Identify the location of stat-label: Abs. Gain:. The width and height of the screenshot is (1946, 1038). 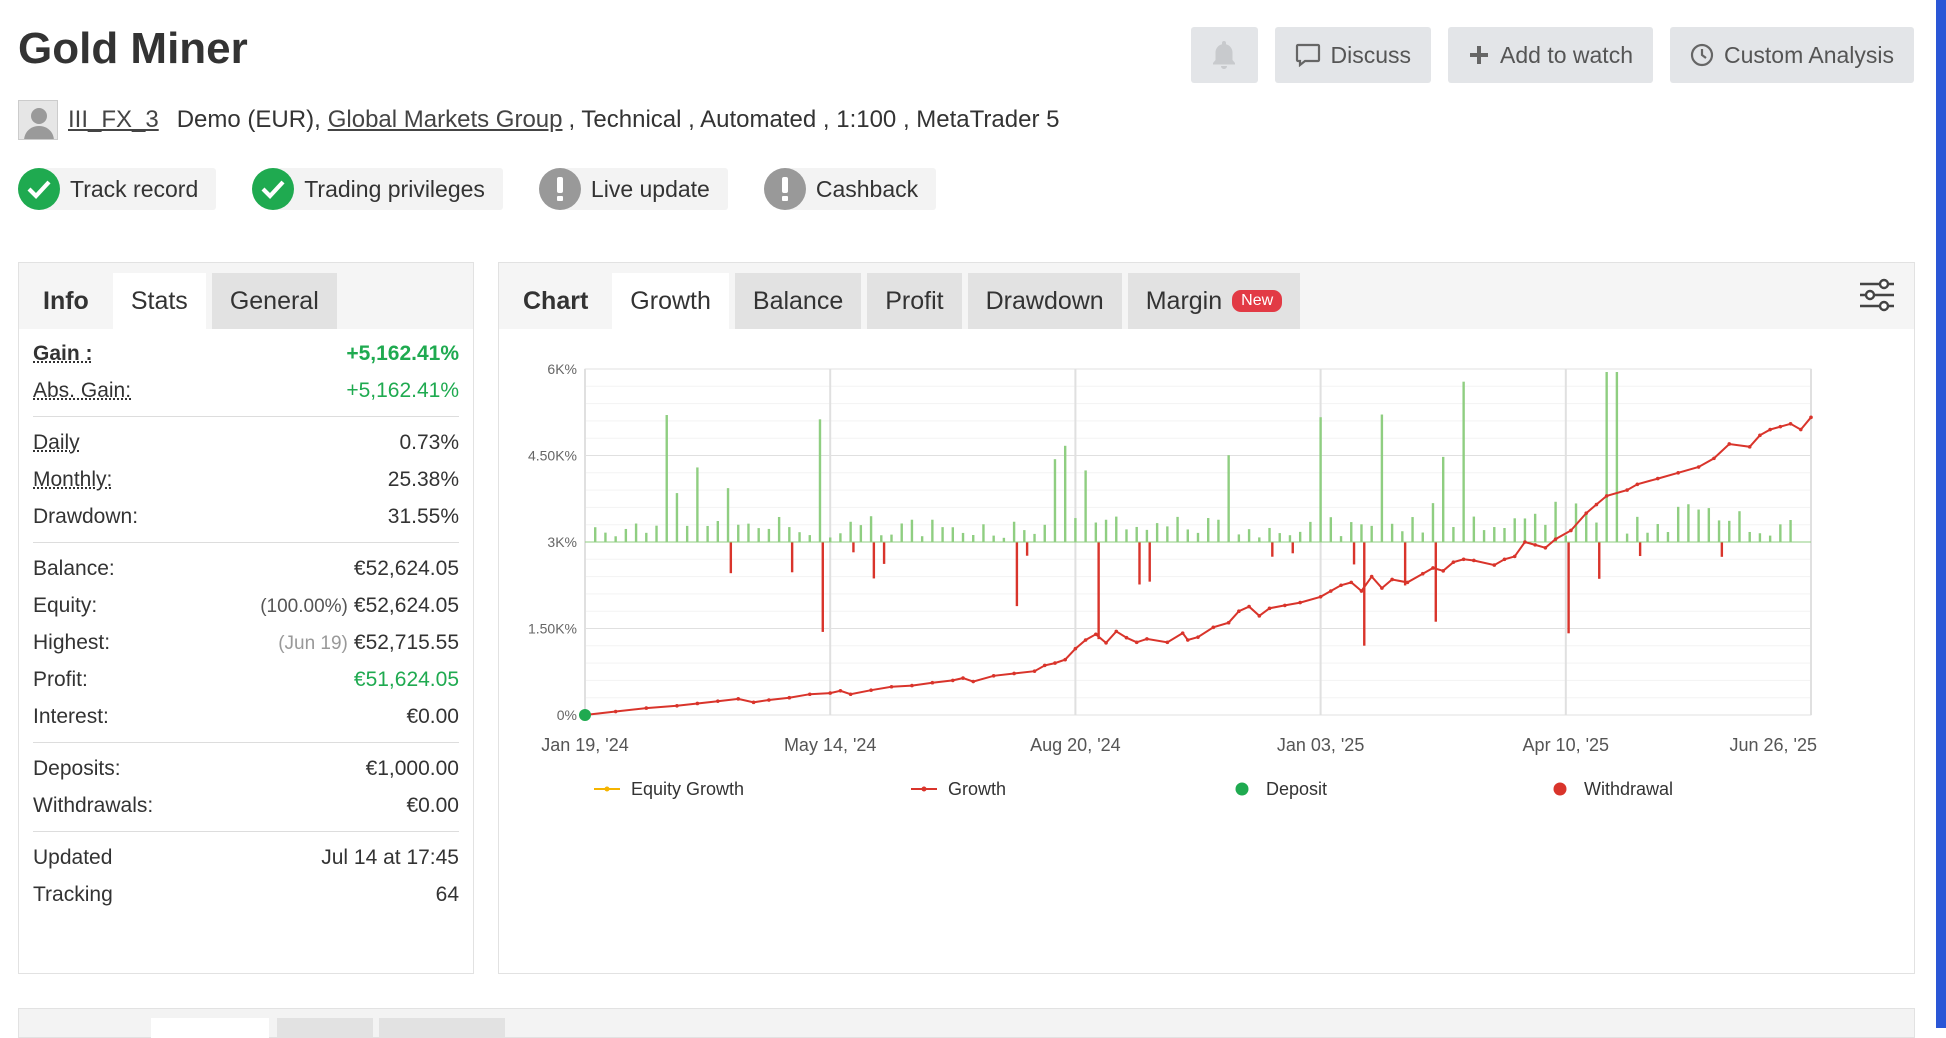
(82, 390).